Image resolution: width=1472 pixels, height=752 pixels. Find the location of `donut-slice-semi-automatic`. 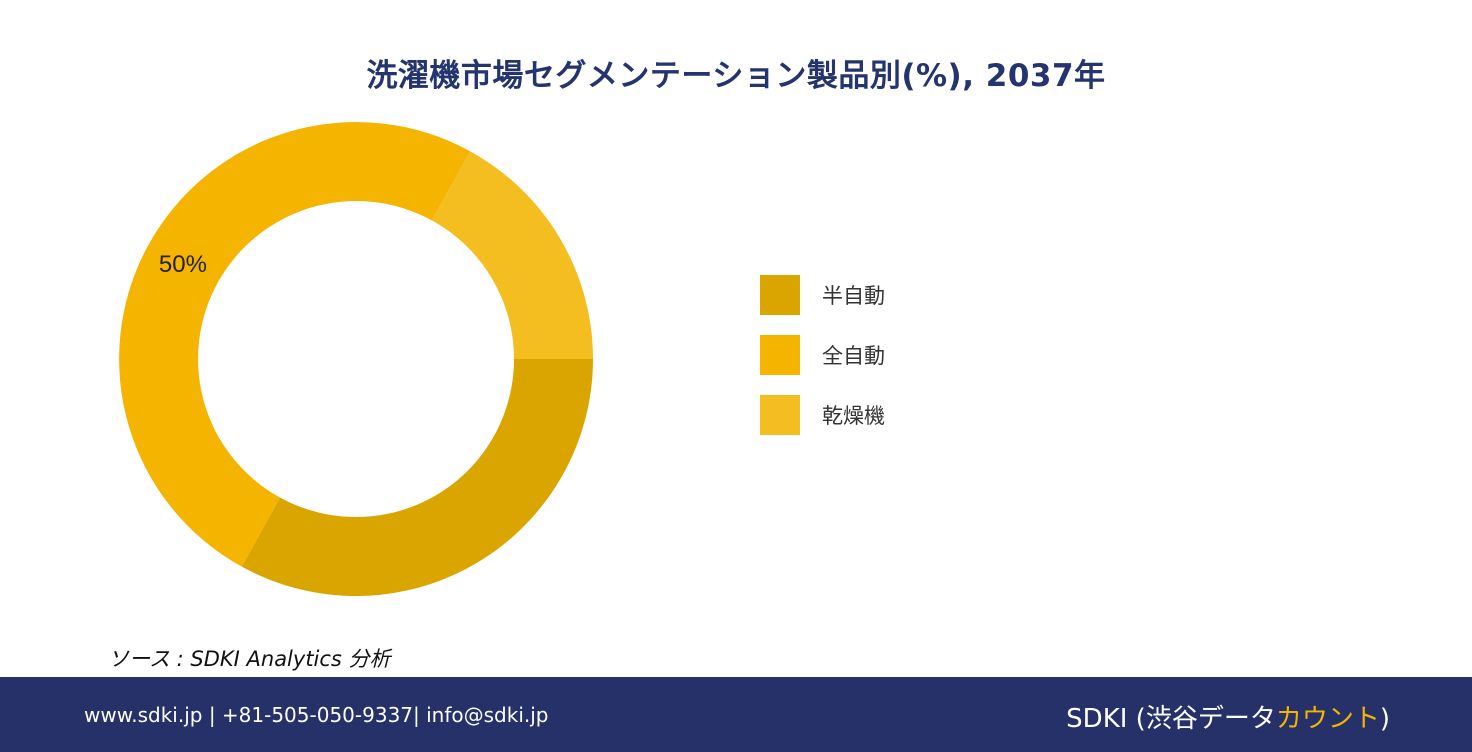

donut-slice-semi-automatic is located at coordinates (417, 477).